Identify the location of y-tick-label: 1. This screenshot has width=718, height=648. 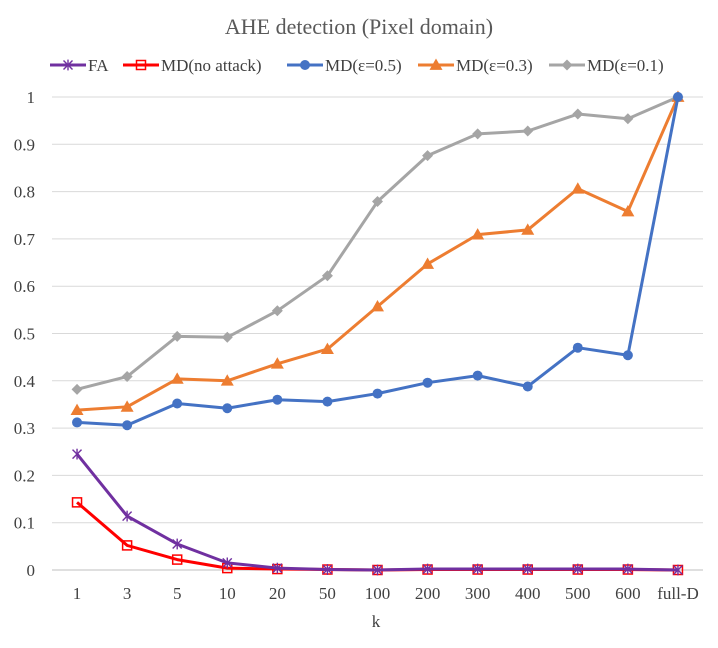
(31, 97).